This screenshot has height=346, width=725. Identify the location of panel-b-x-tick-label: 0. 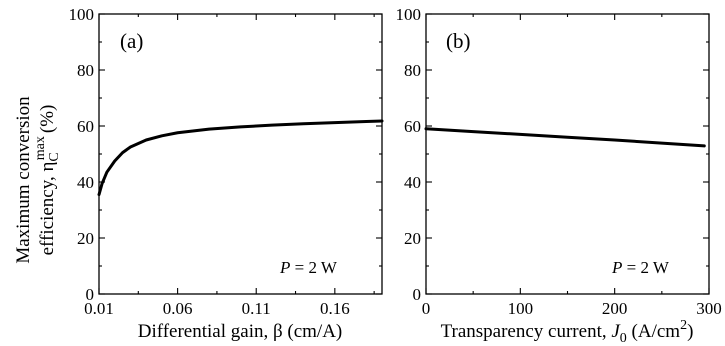
(426, 308).